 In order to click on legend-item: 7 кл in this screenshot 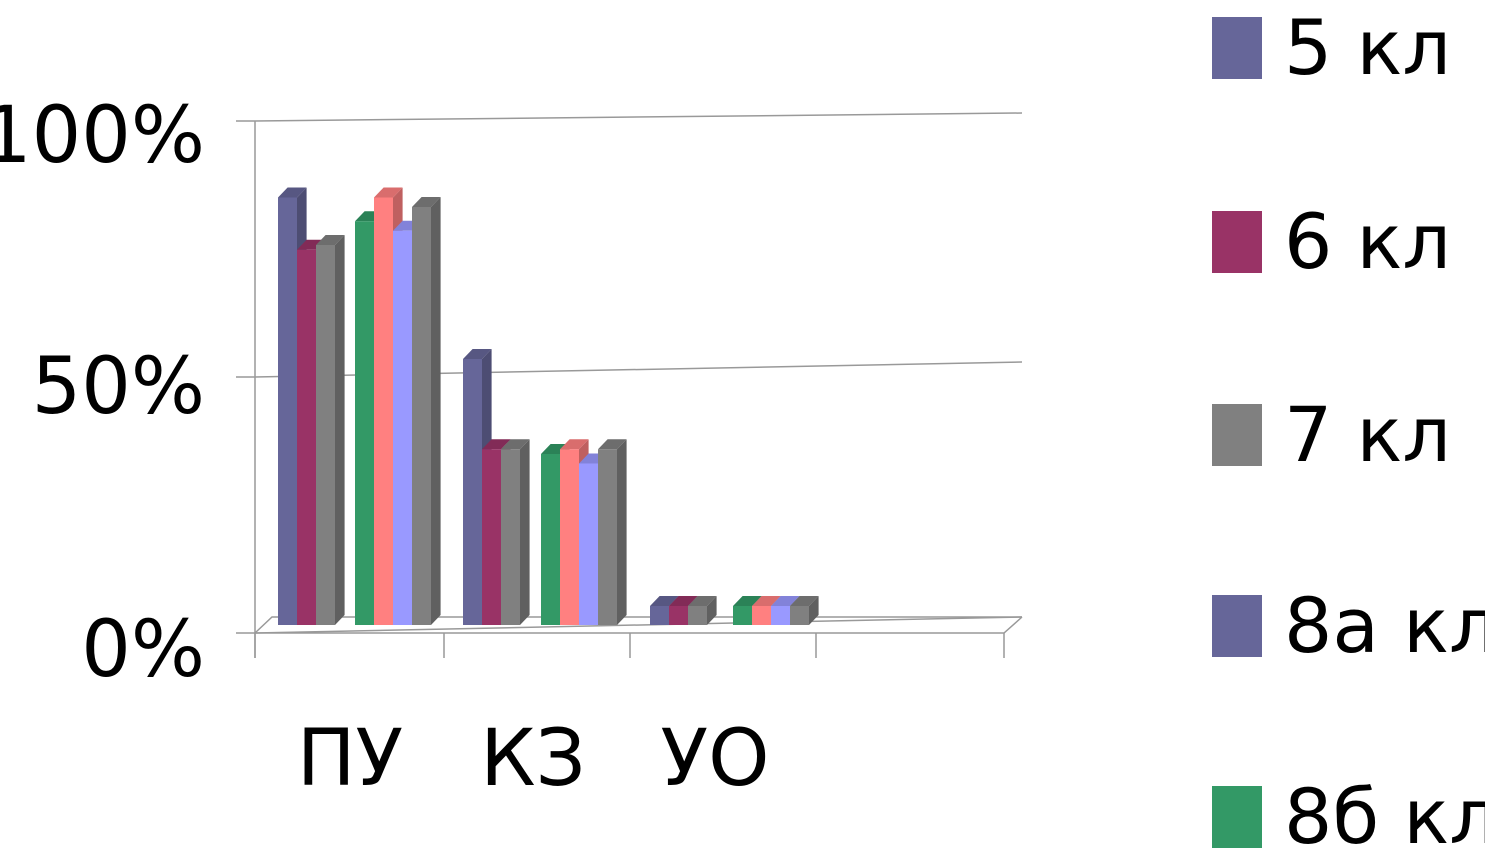, I will do `click(1331, 434)`.